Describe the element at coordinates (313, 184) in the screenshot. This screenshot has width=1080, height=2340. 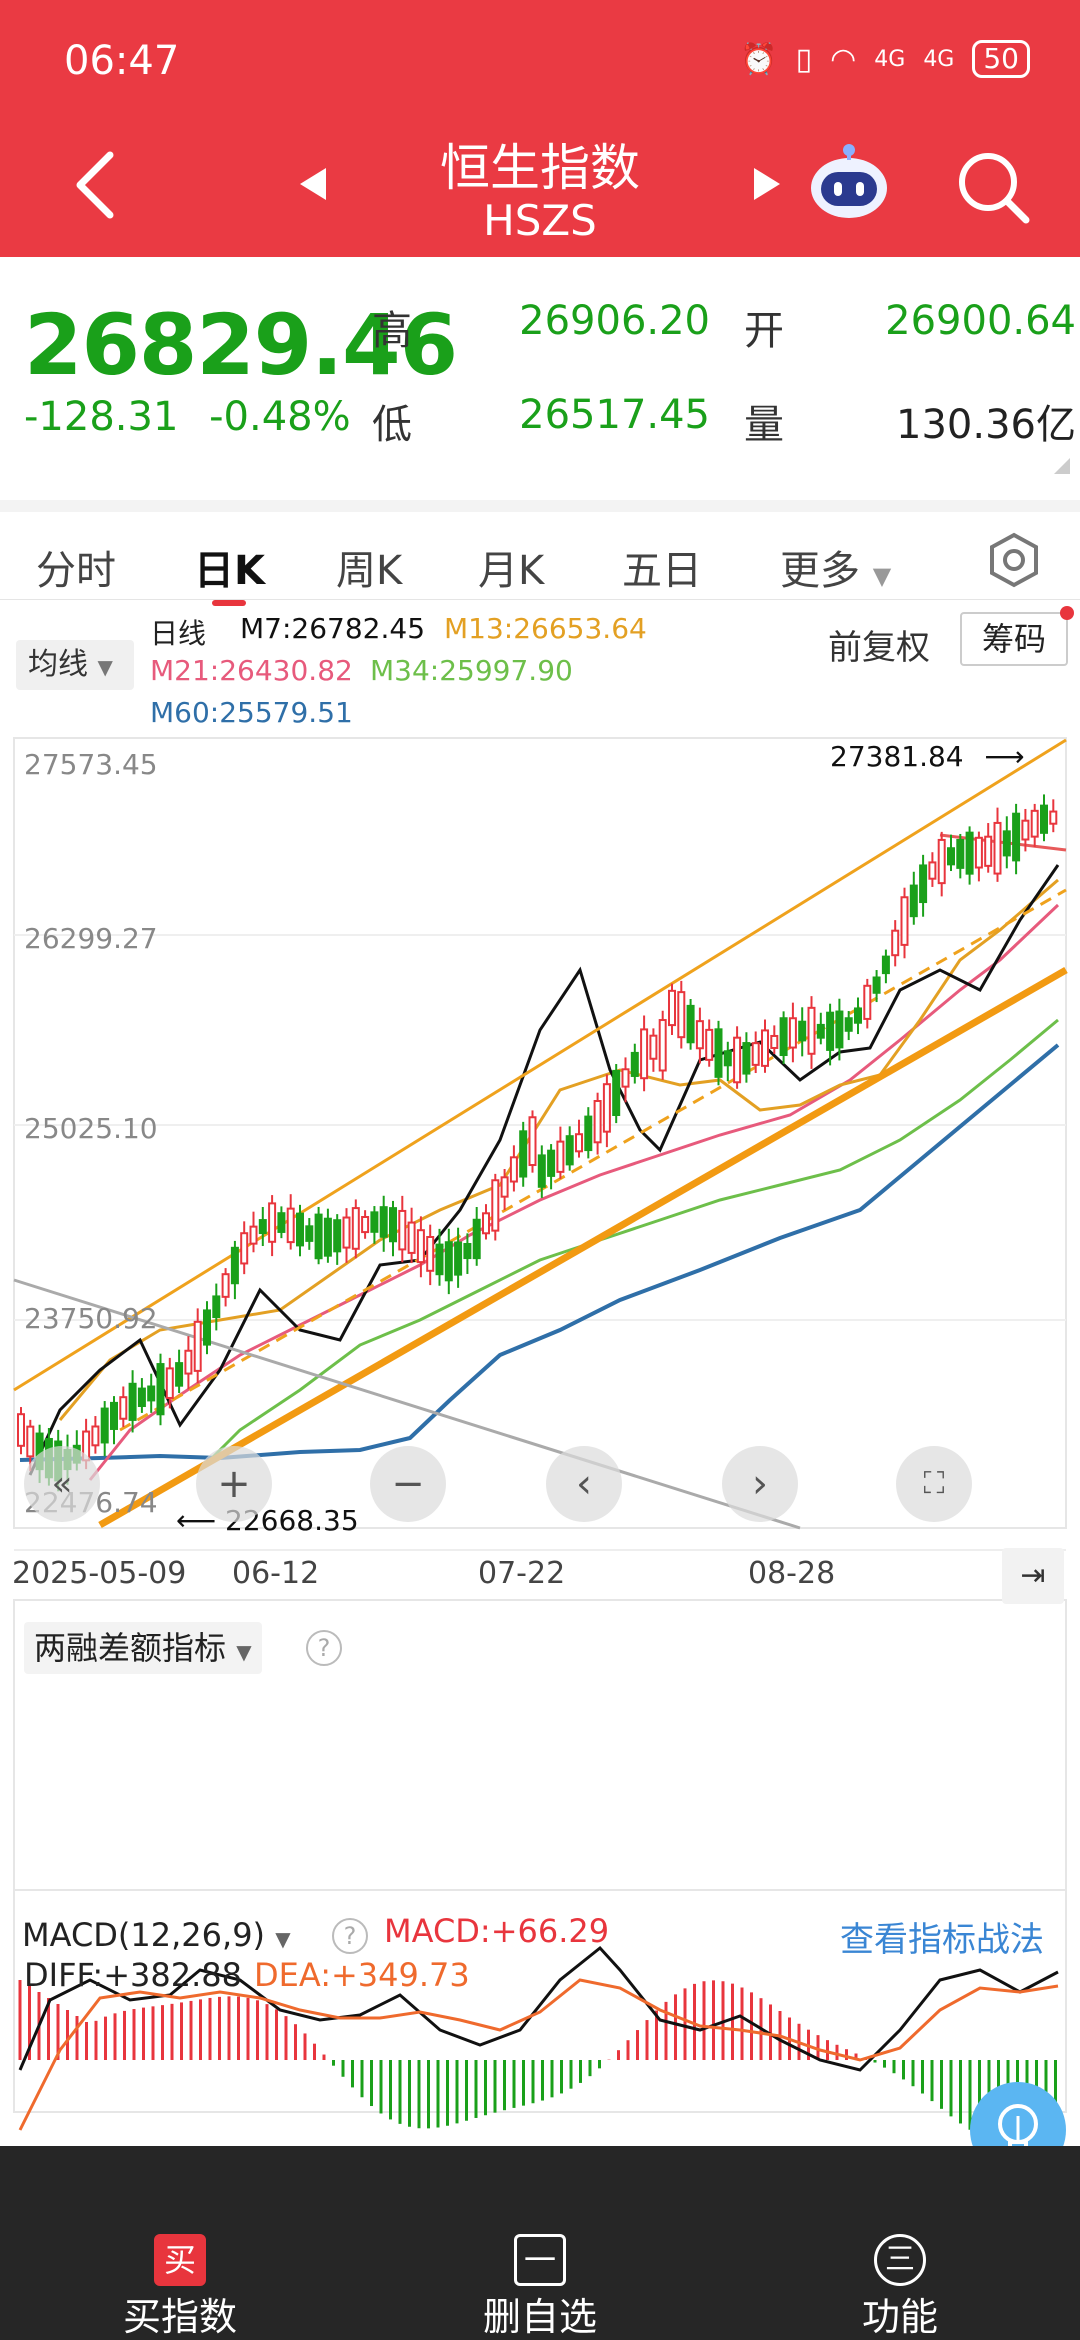
I see `prev-icon` at that location.